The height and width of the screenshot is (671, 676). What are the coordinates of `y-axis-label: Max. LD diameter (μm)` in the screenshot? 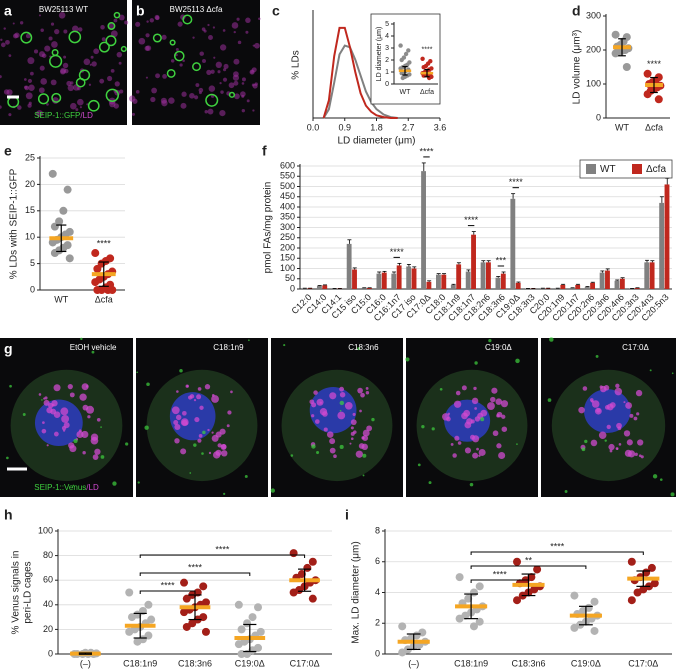 It's located at (356, 592).